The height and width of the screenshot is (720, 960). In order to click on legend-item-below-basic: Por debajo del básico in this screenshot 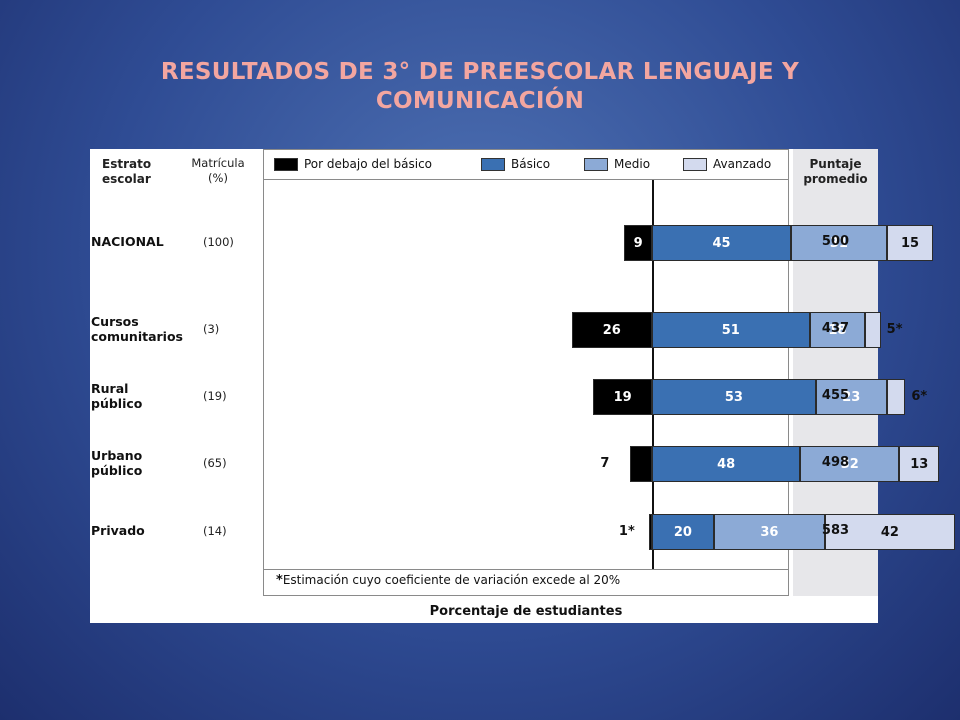, I will do `click(353, 164)`.